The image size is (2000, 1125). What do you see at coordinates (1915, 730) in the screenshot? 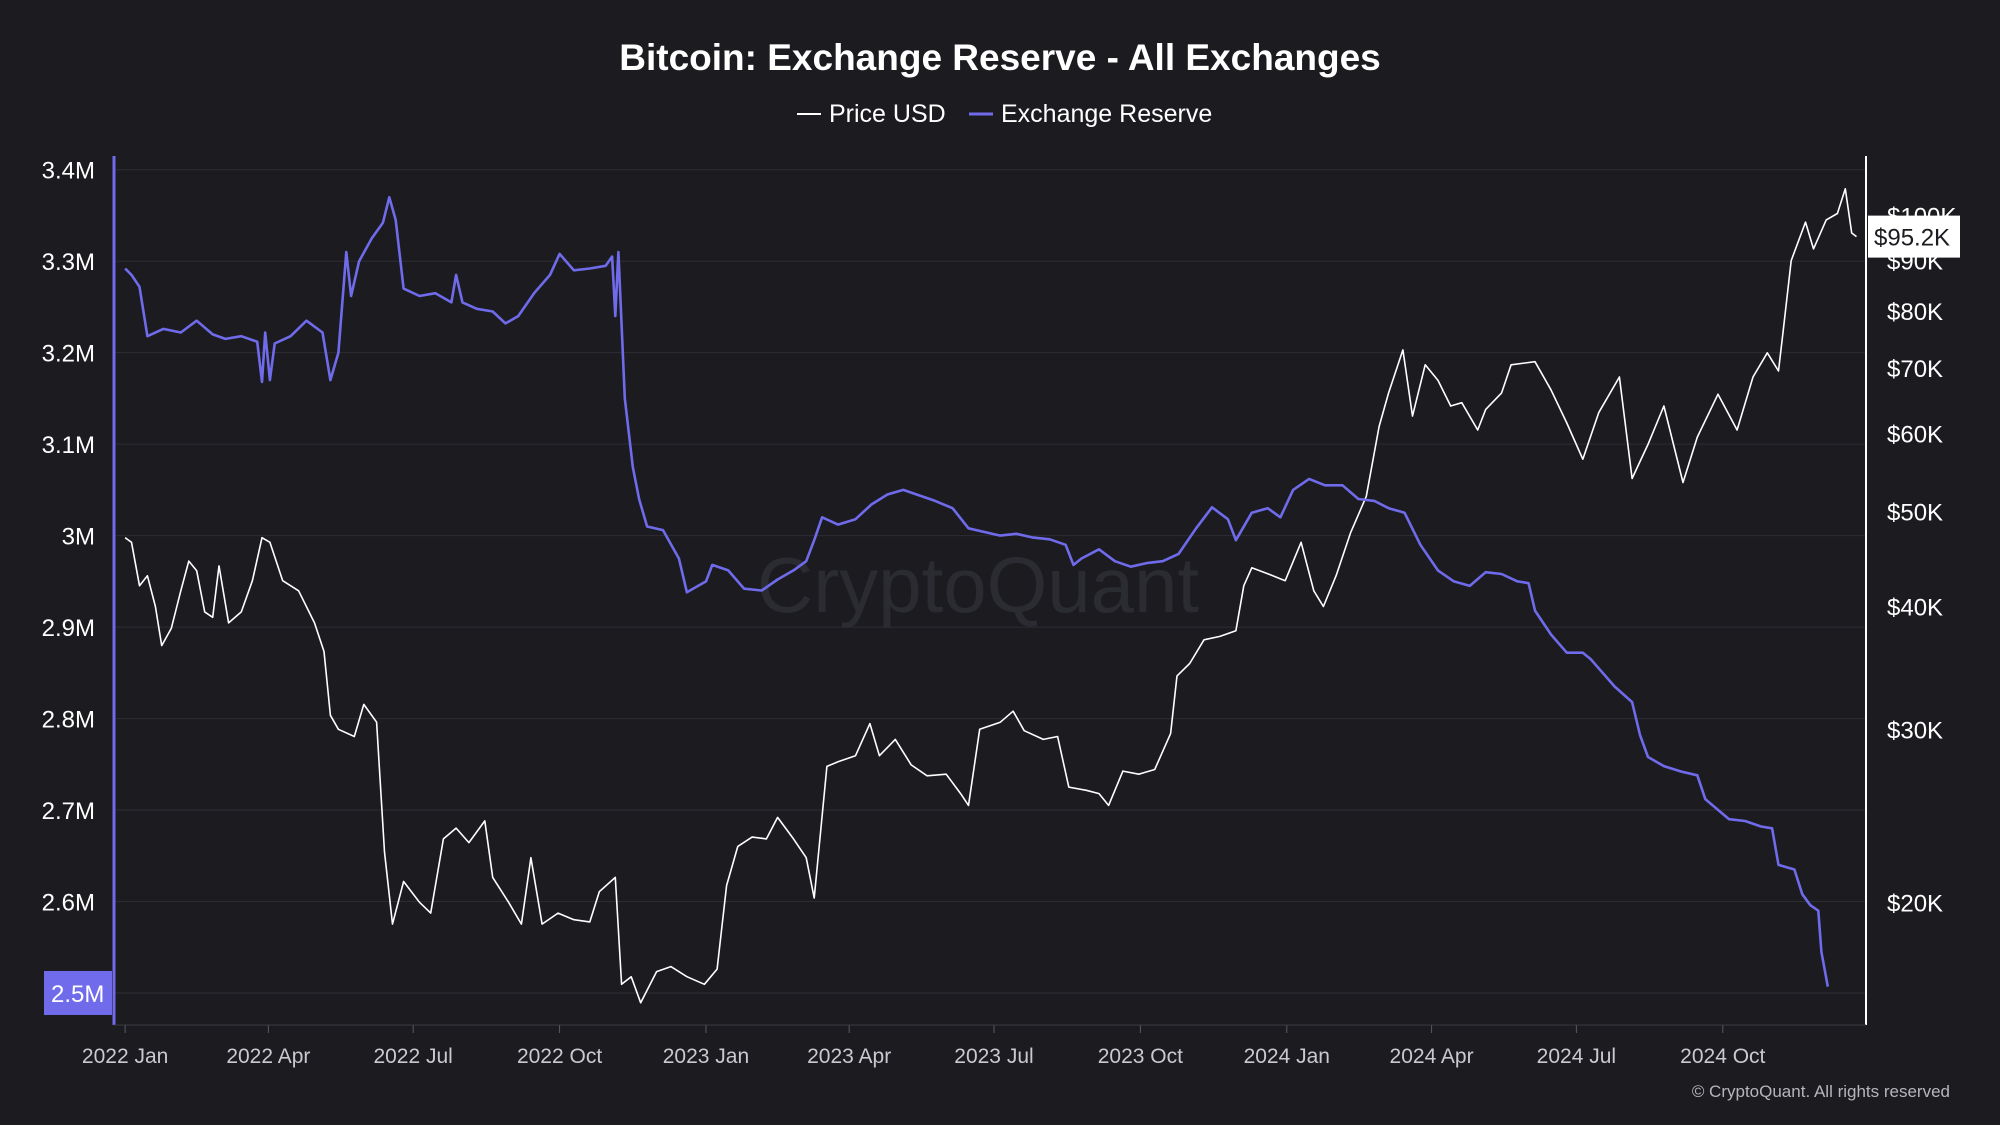
I see `y-right-tick-label: $30K` at bounding box center [1915, 730].